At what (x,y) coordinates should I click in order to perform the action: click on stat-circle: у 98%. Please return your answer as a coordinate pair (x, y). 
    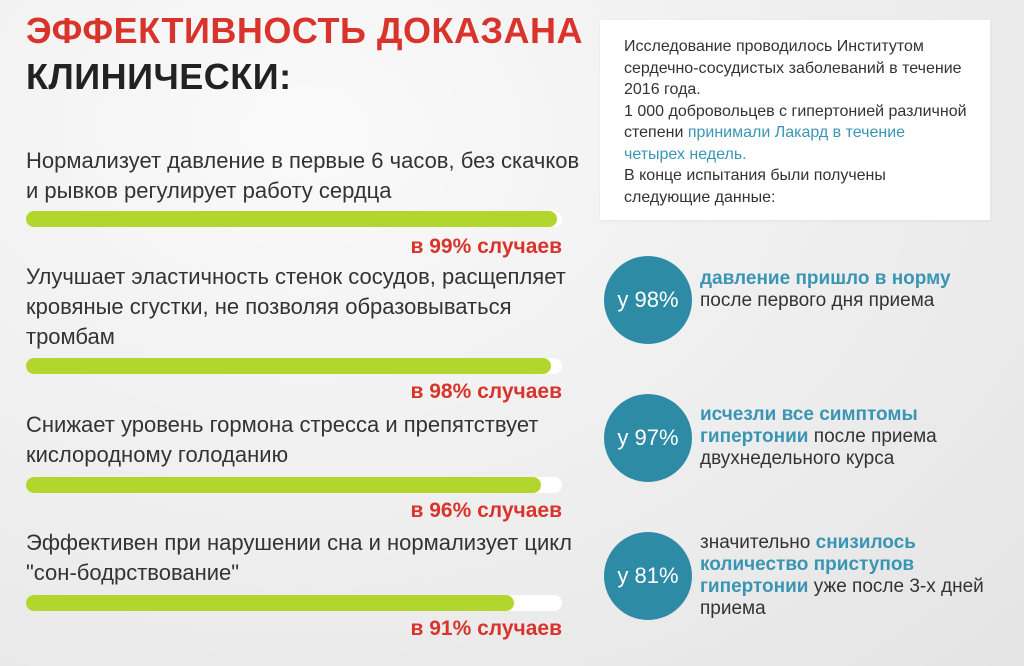
    Looking at the image, I should click on (648, 300).